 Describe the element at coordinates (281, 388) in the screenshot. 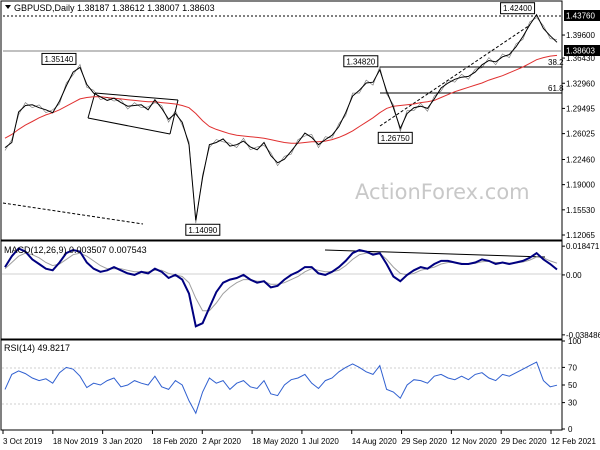

I see `series-rsi-line` at that location.